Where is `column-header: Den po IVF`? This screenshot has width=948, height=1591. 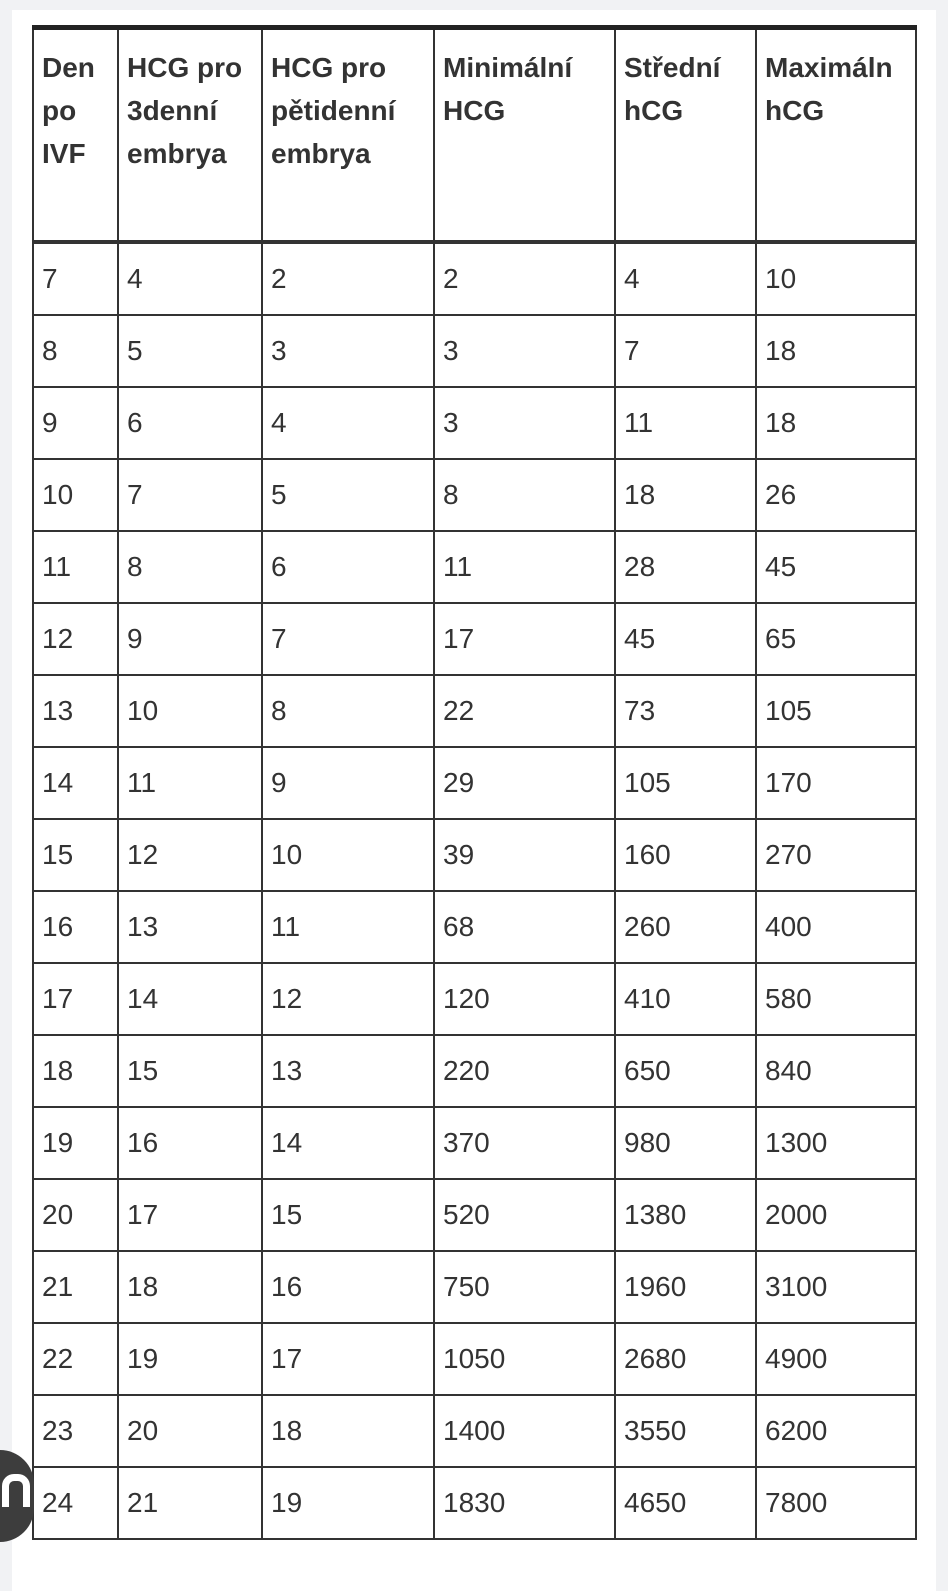 column-header: Den po IVF is located at coordinates (75, 134).